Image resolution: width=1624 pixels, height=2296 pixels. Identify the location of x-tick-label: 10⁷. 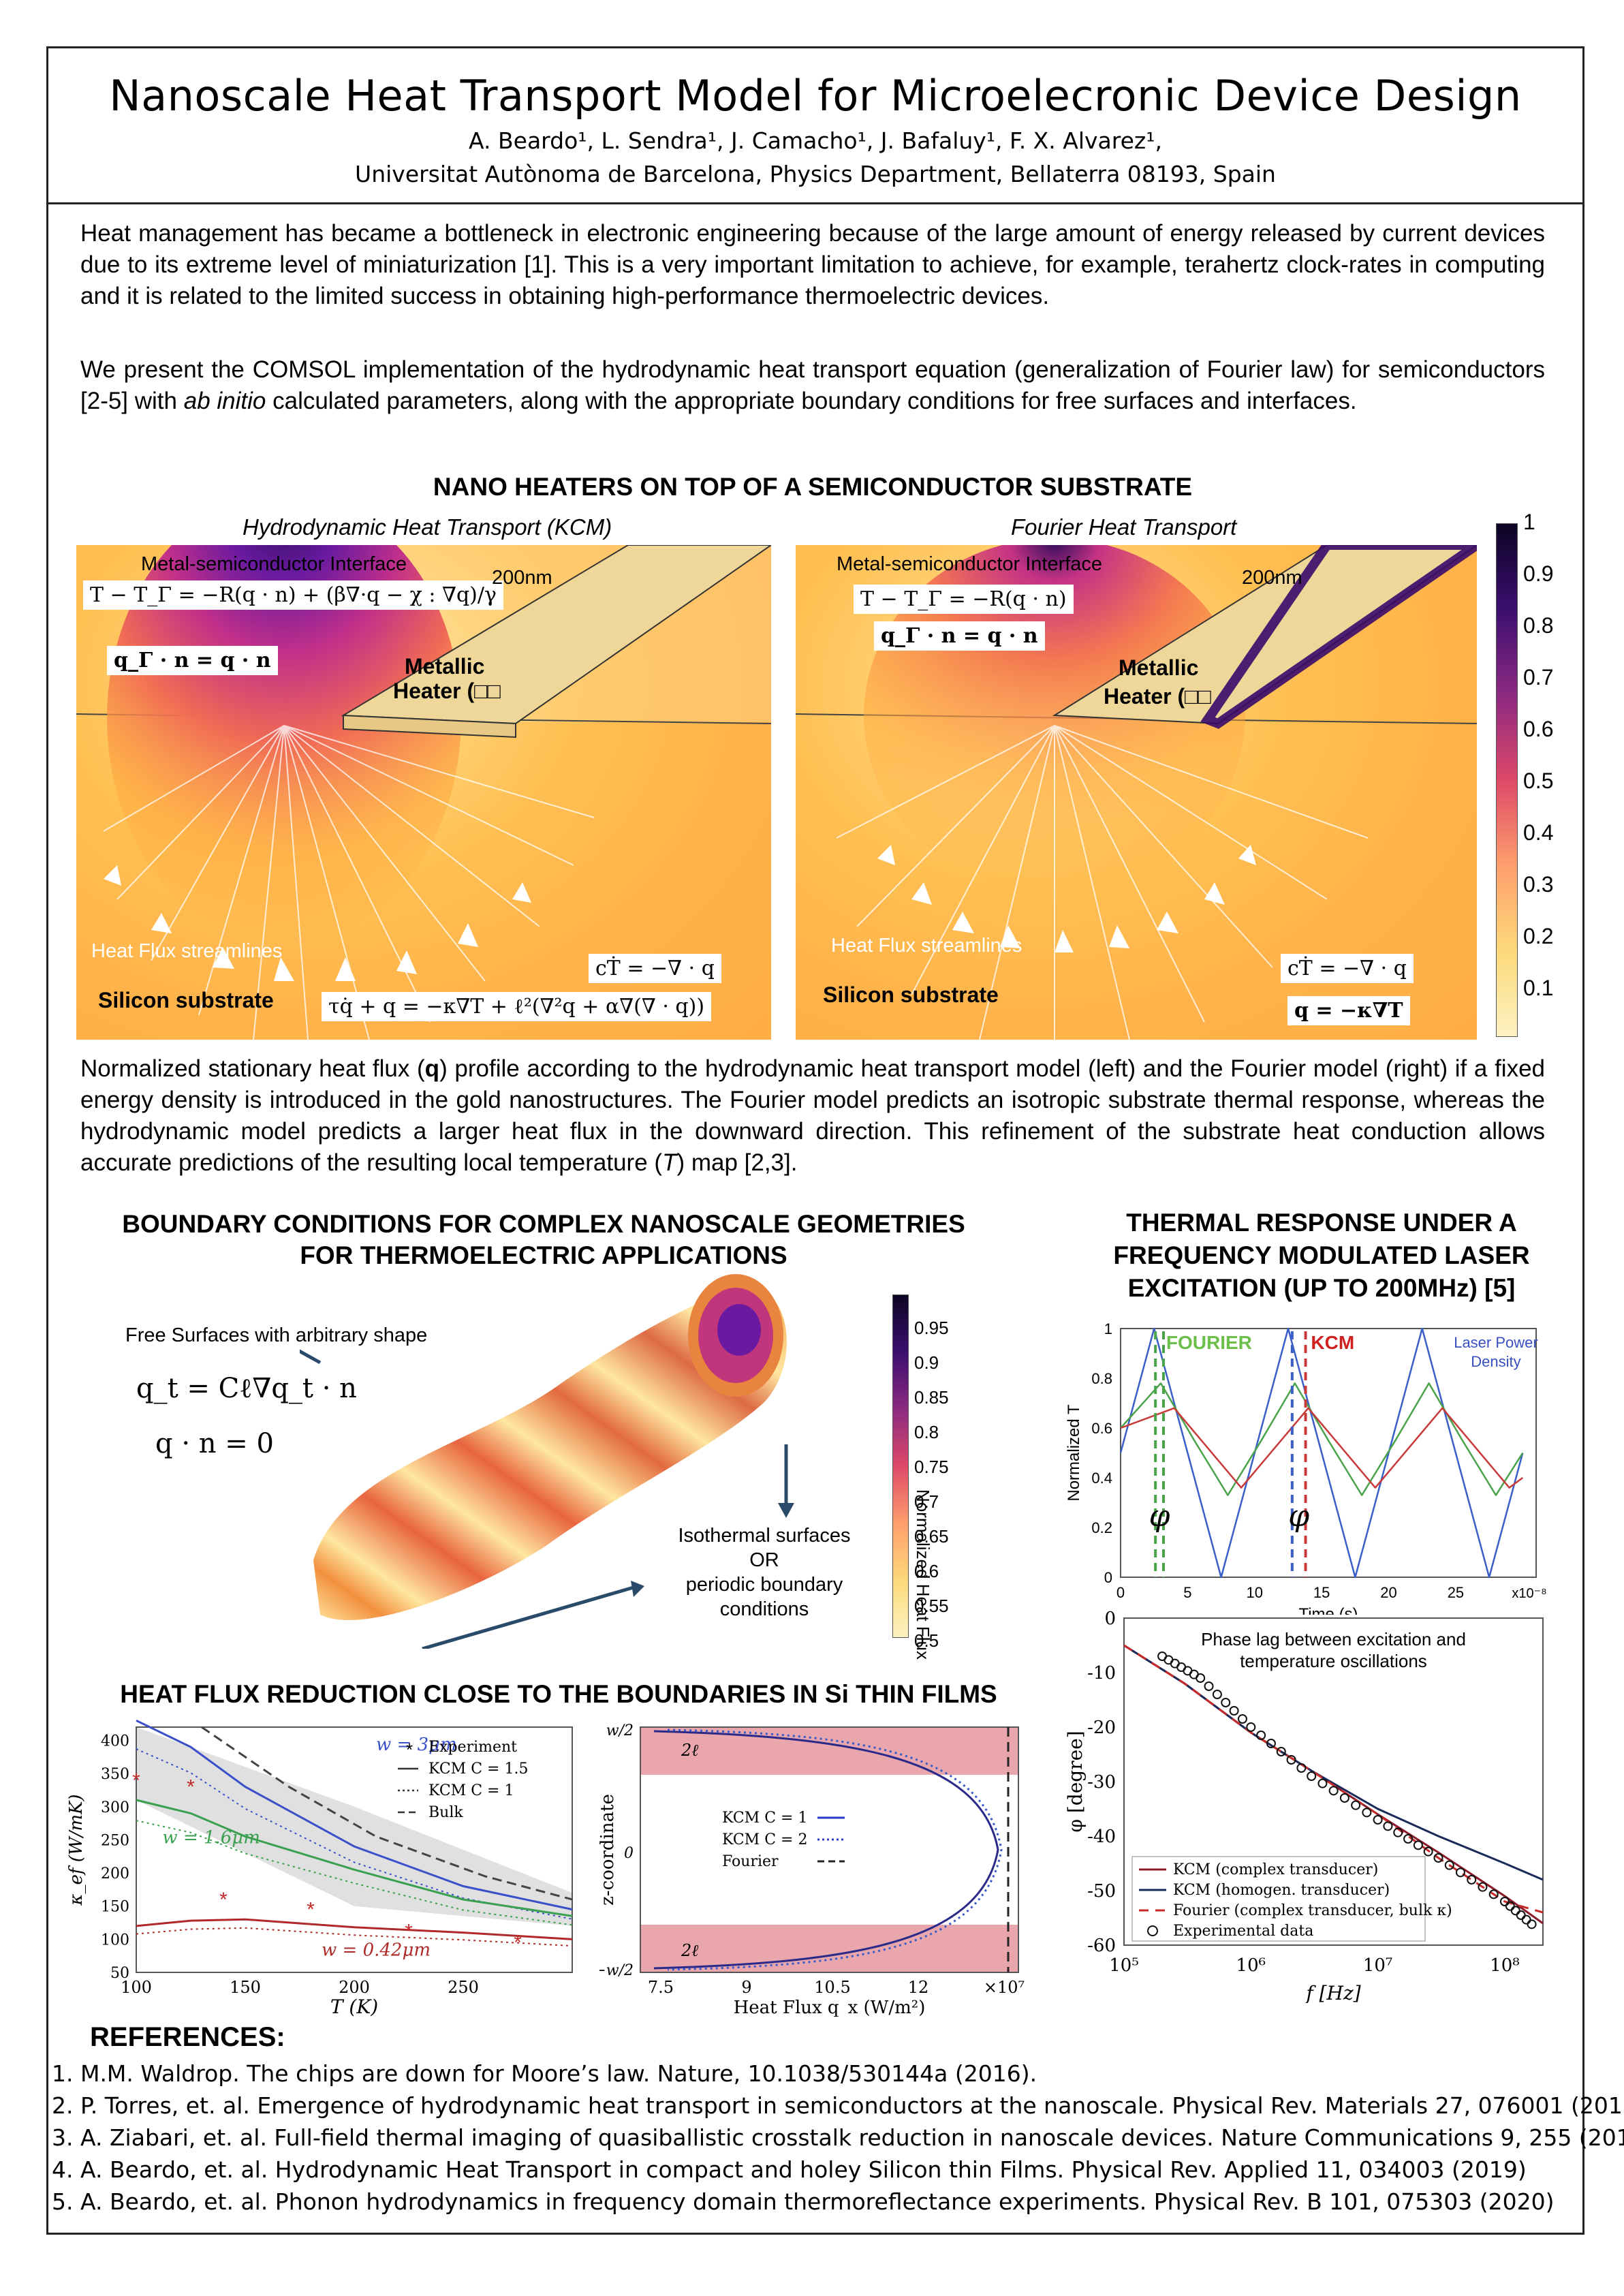
(1378, 1966).